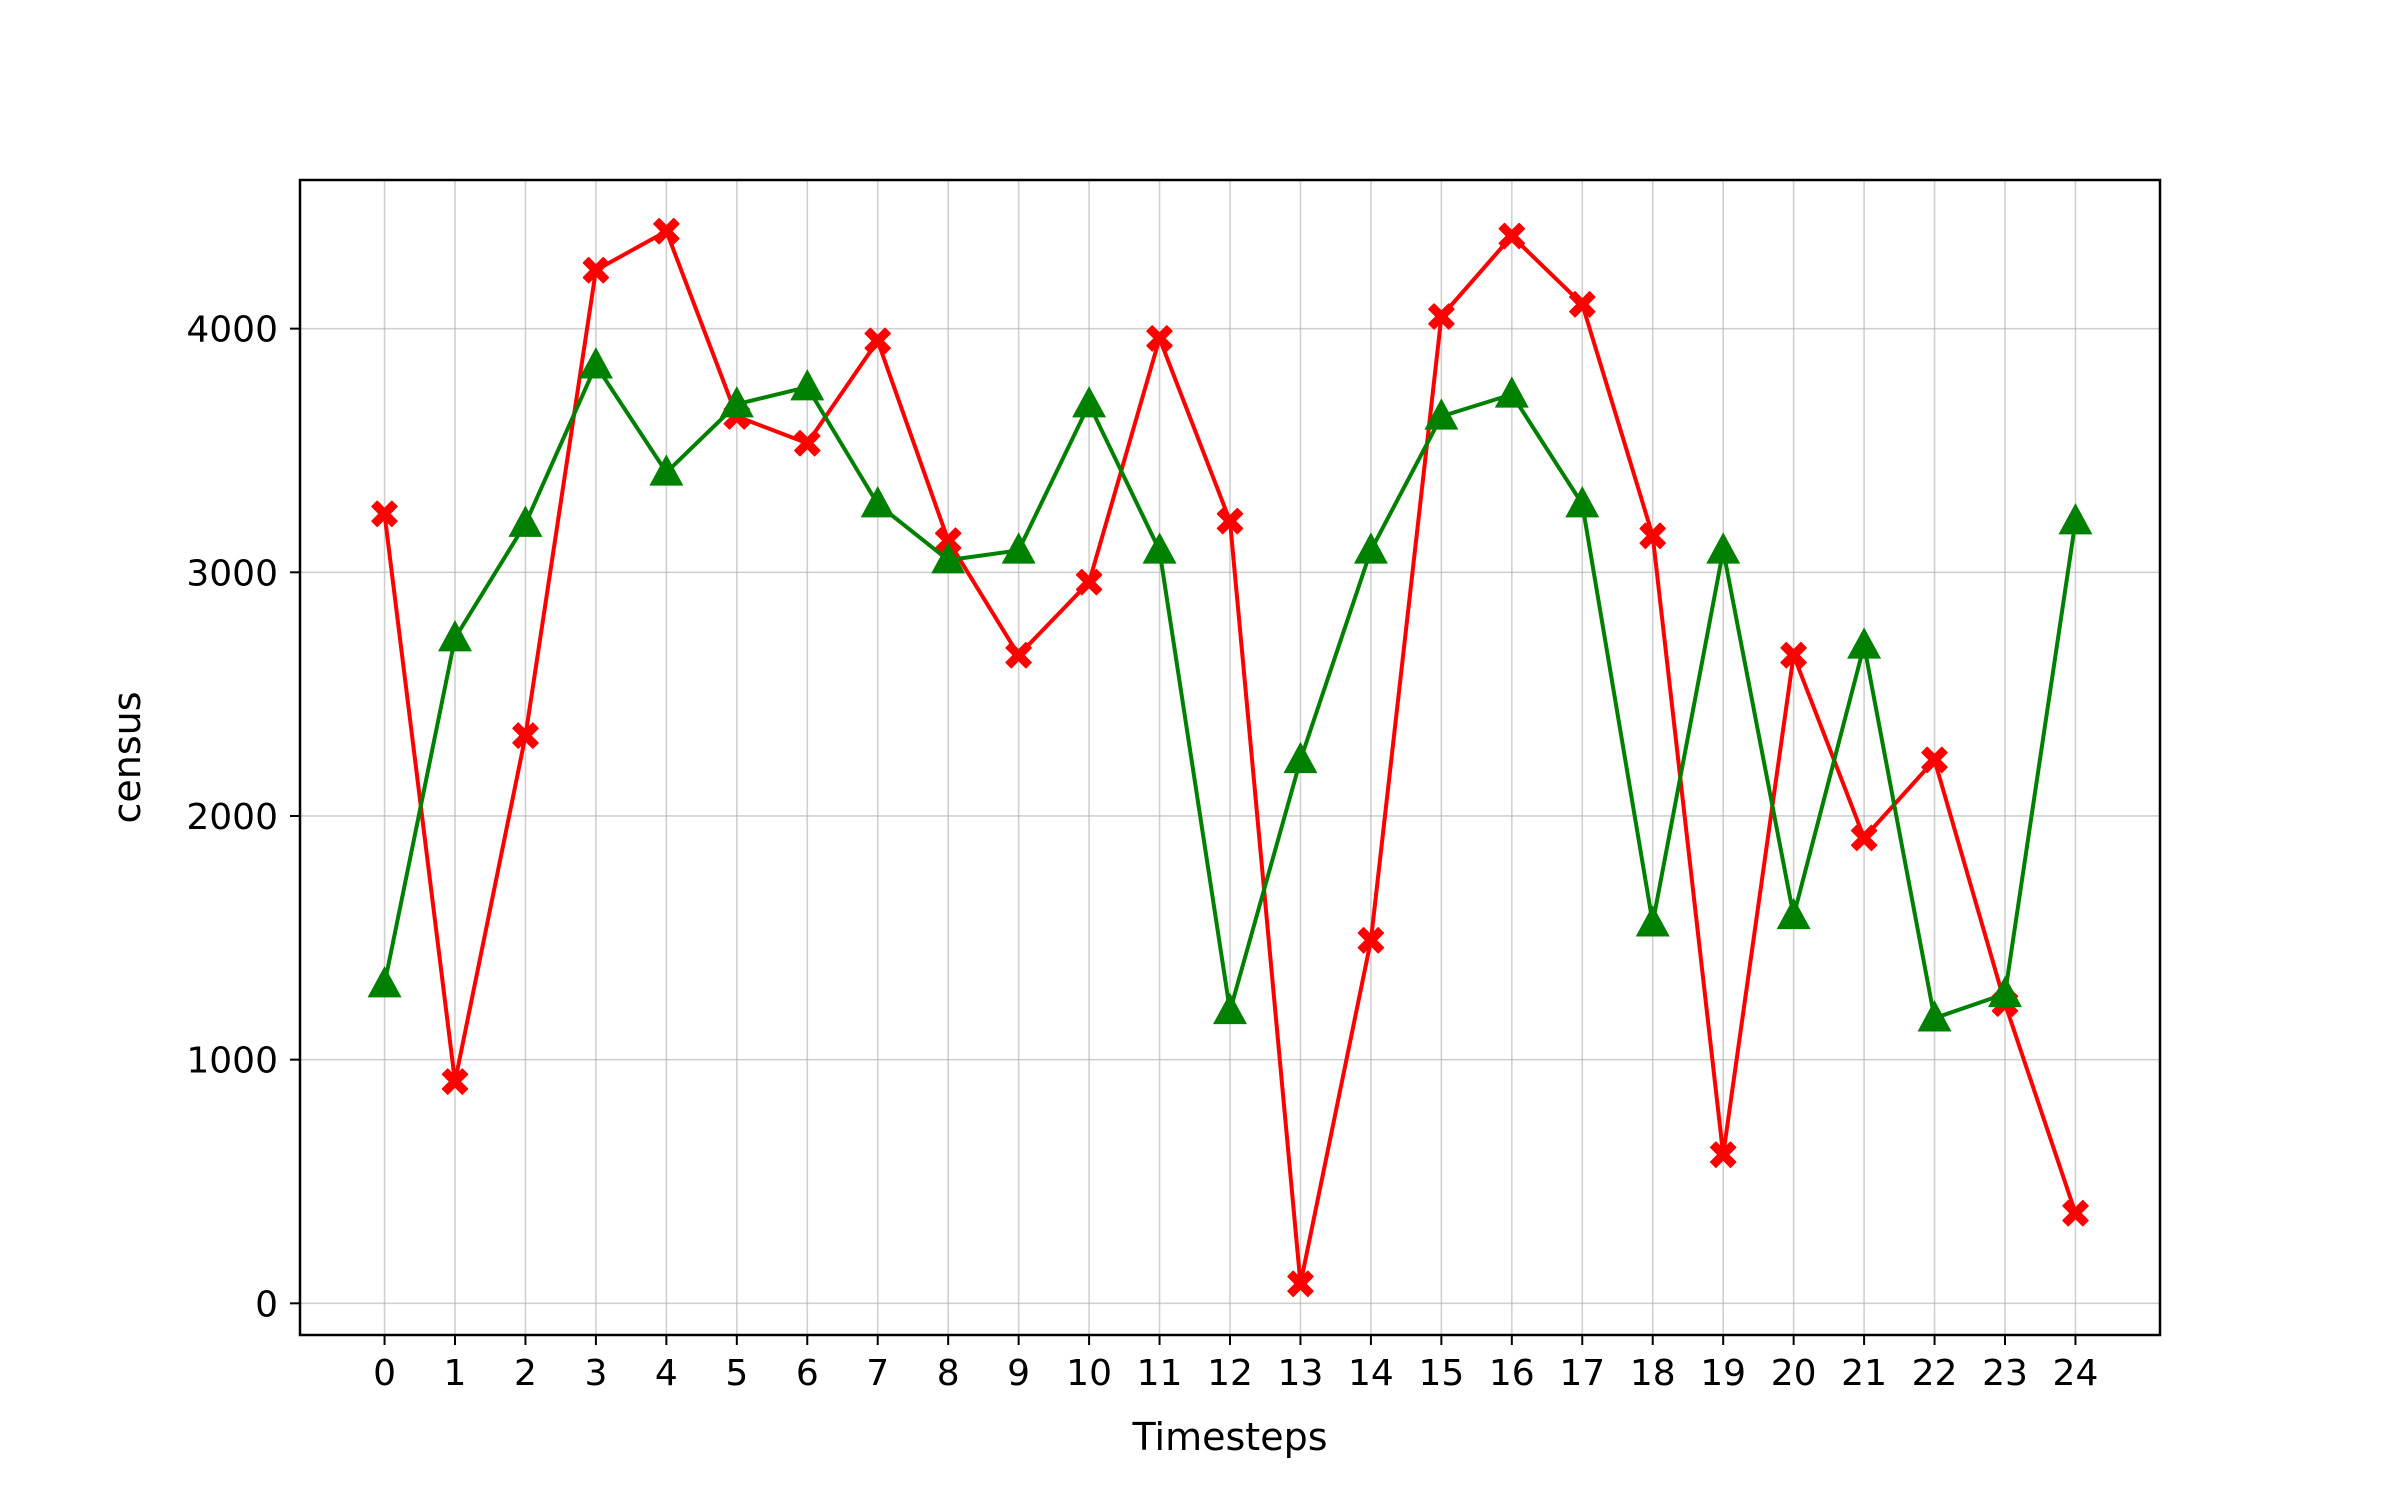 The height and width of the screenshot is (1504, 2400). What do you see at coordinates (1864, 1373) in the screenshot?
I see `x-tick-label: 21` at bounding box center [1864, 1373].